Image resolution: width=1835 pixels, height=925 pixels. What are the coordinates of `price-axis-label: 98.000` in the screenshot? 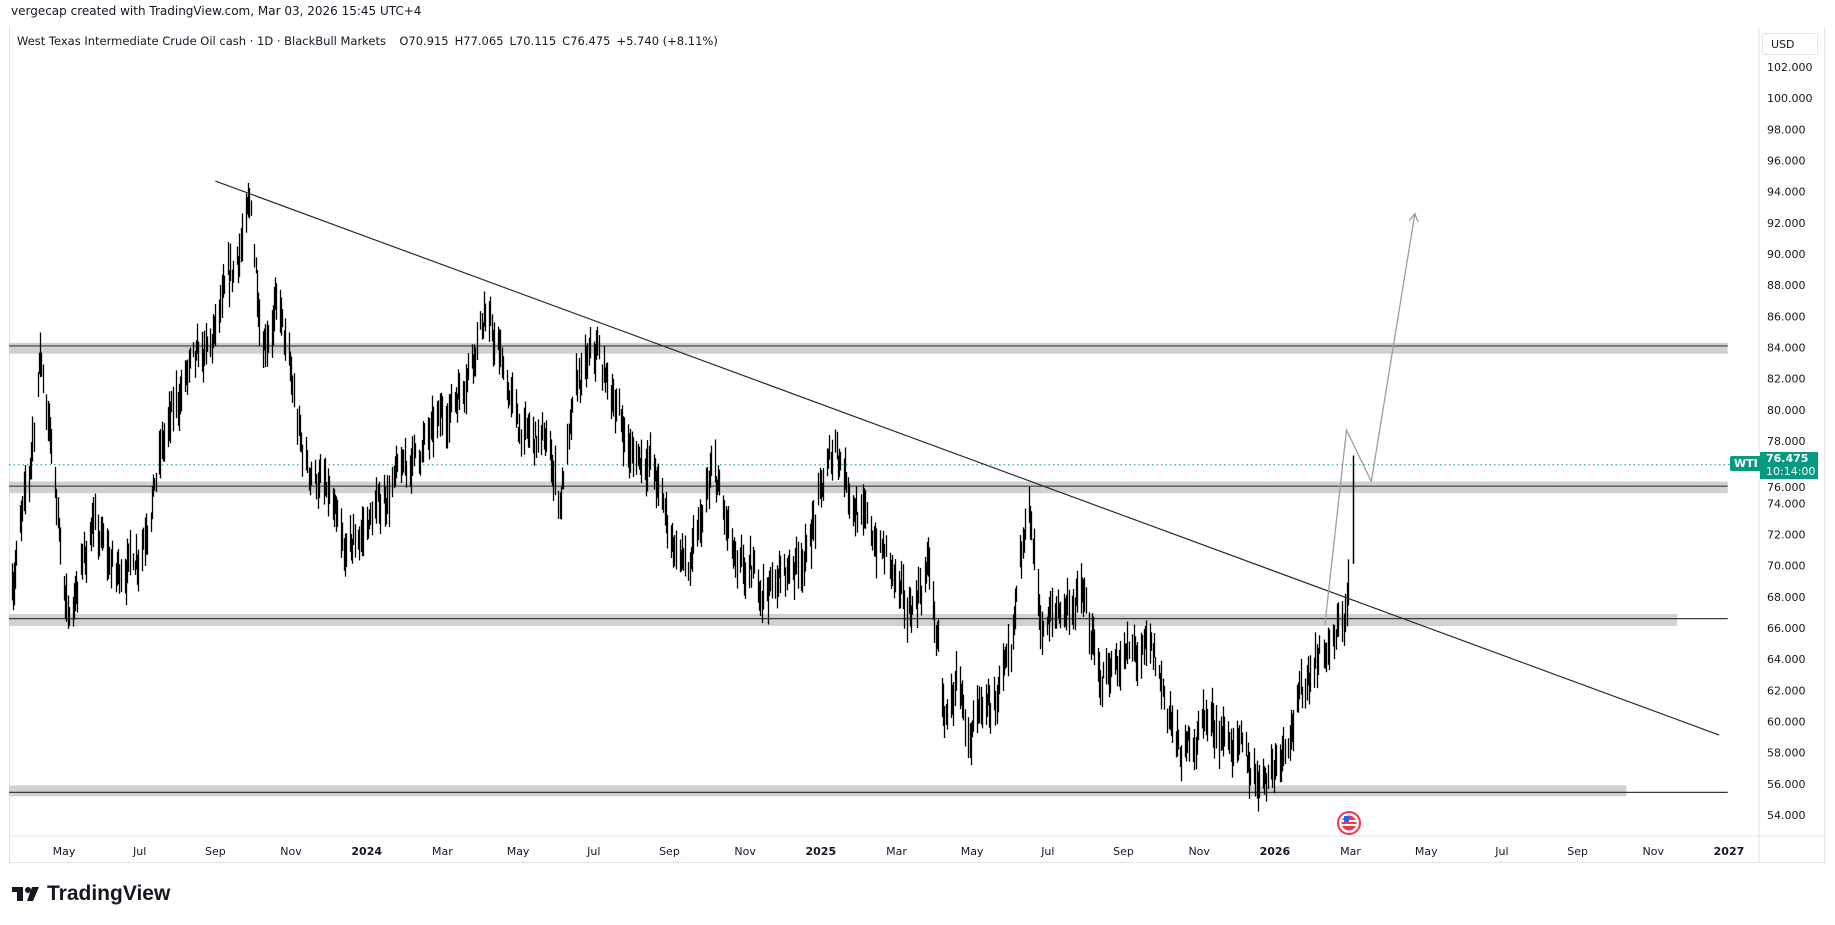 It's located at (1786, 129).